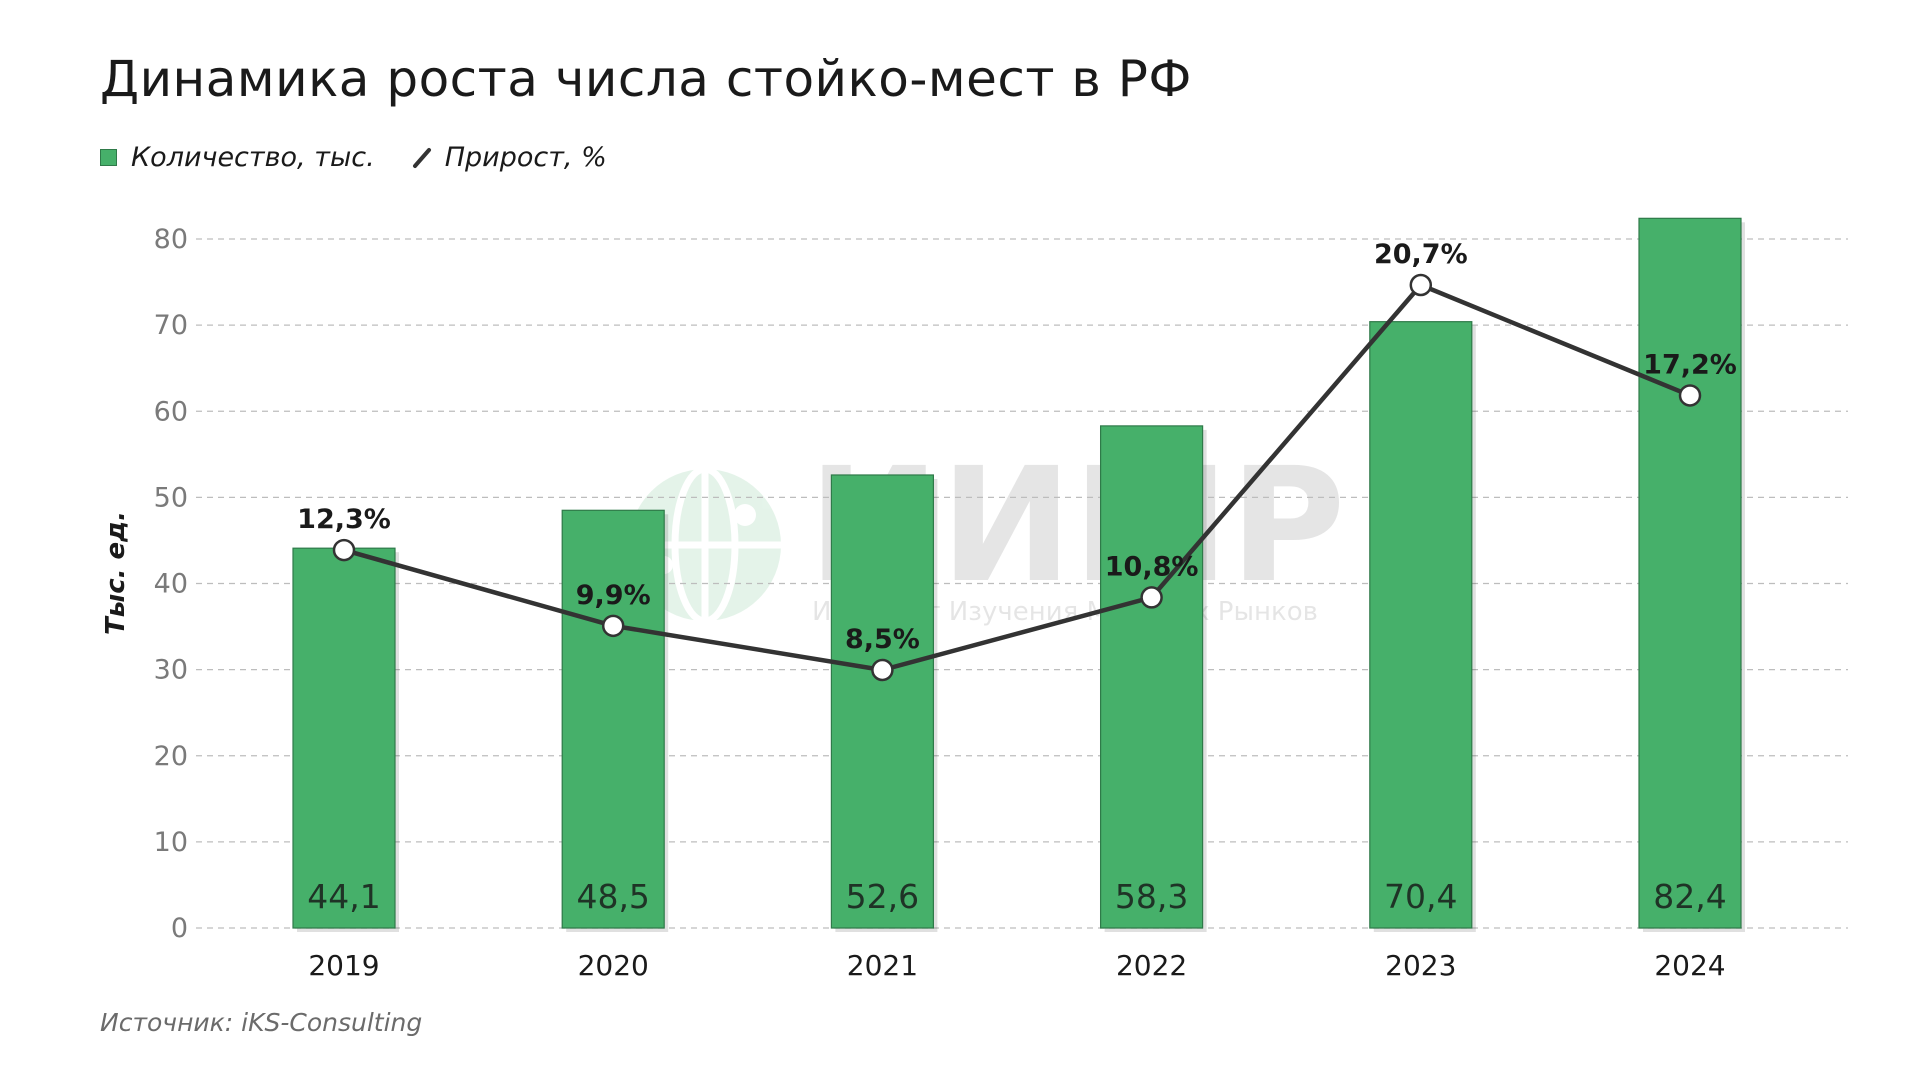 Image resolution: width=1921 pixels, height=1081 pixels. I want to click on growth-value-label: 9,9%, so click(613, 595).